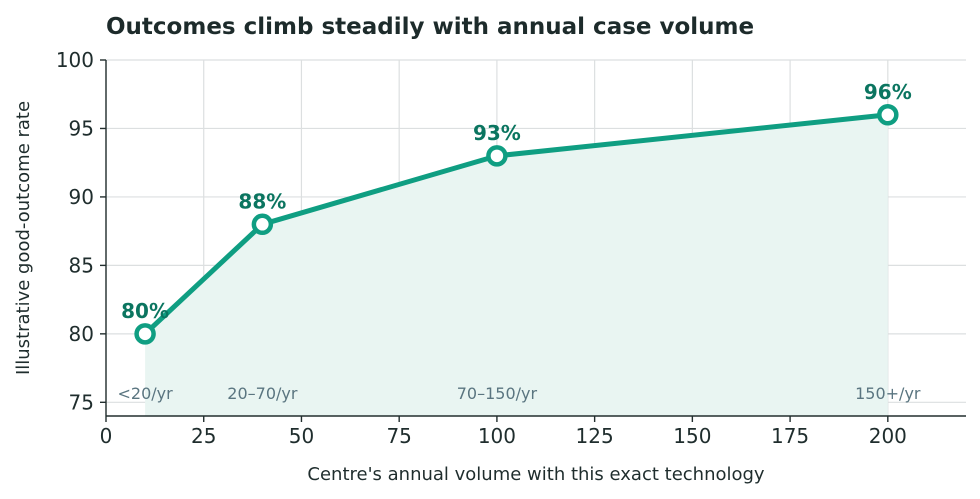  What do you see at coordinates (75, 60) in the screenshot?
I see `y-tick-label-100: 100` at bounding box center [75, 60].